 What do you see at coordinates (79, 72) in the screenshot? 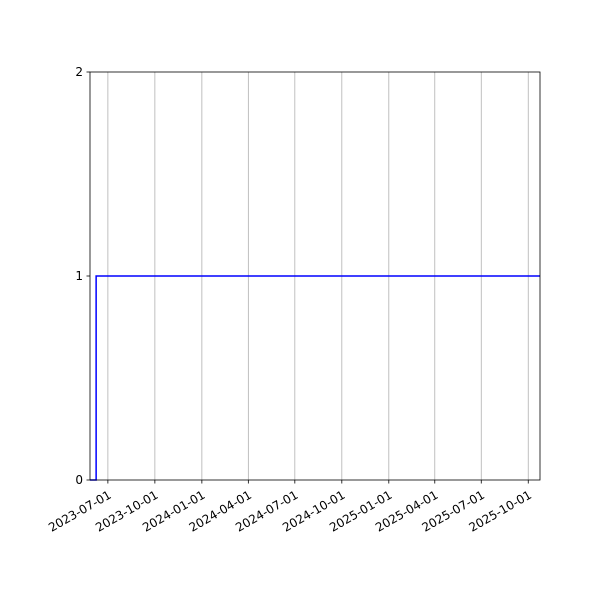
I see `y-tick-label: 2` at bounding box center [79, 72].